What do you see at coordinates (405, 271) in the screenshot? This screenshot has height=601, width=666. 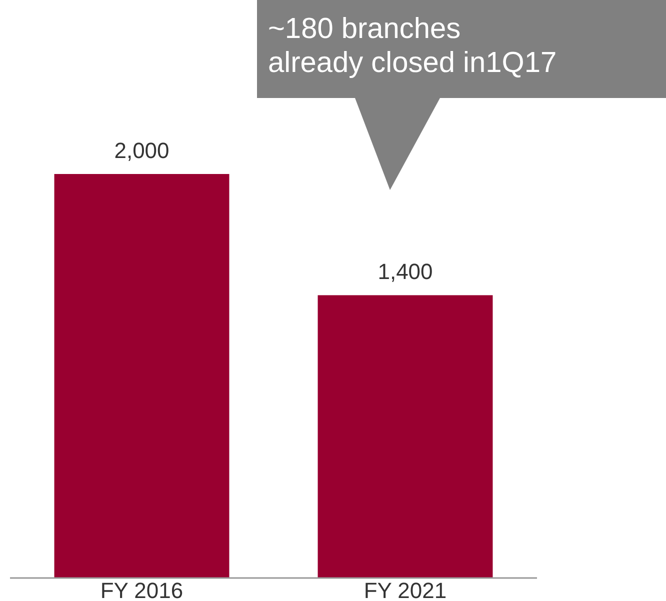 I see `data-label: 1,400` at bounding box center [405, 271].